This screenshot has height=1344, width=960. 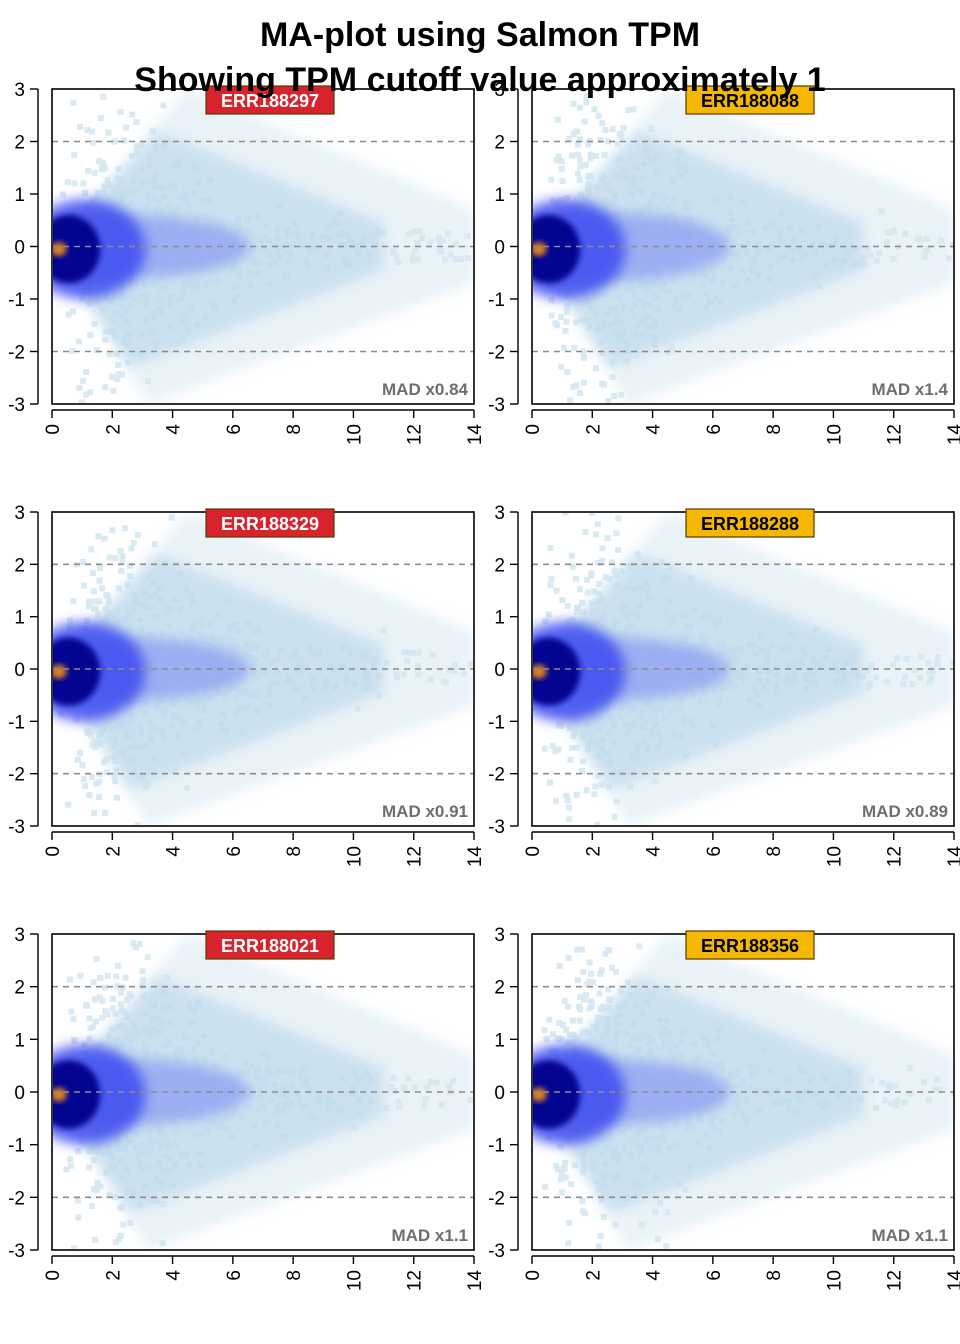 What do you see at coordinates (741, 849) in the screenshot?
I see `x-axis: 0 2 4 6 8 10 12 14` at bounding box center [741, 849].